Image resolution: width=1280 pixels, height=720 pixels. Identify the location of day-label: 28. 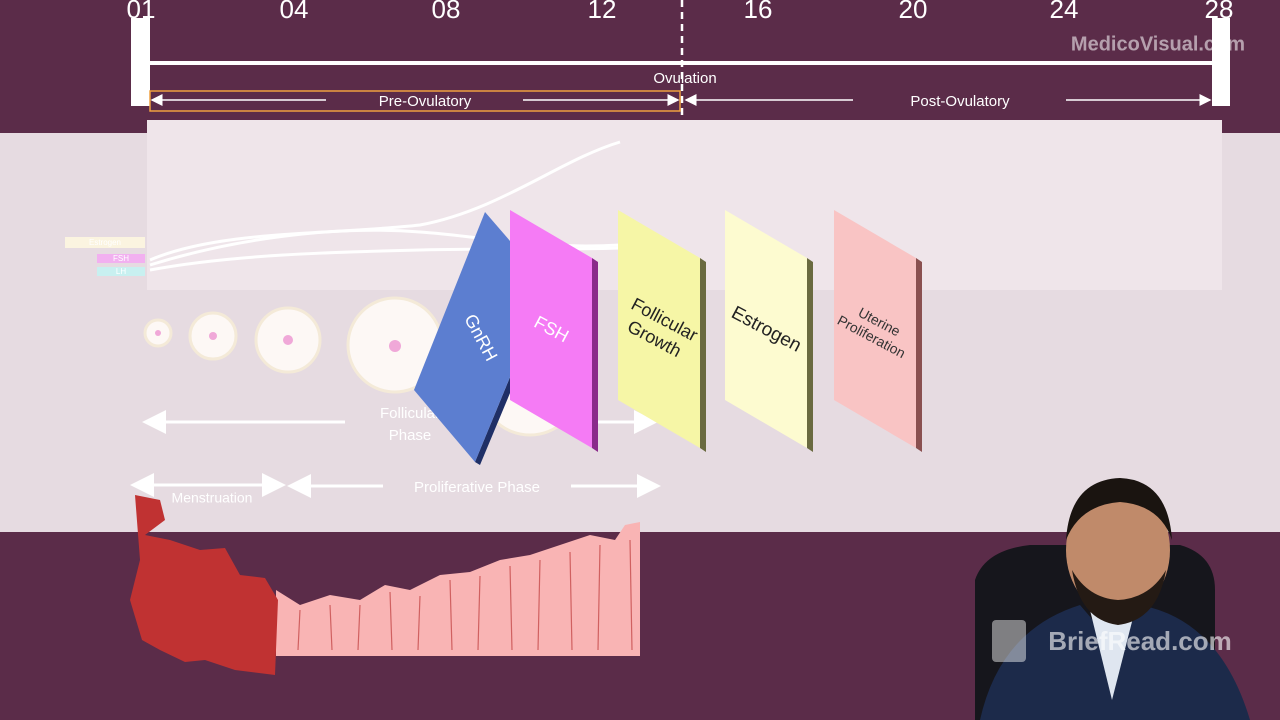
(1219, 12).